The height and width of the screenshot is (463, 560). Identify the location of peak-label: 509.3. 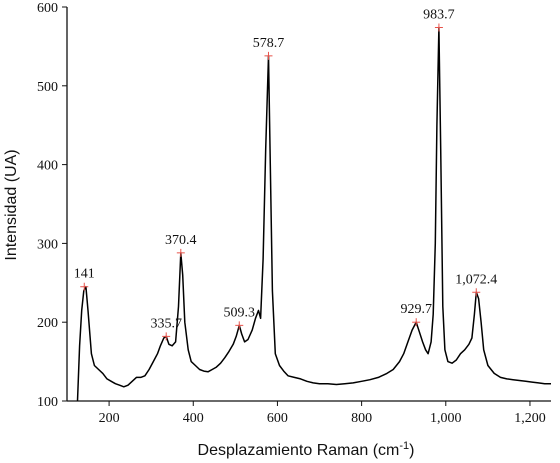
(240, 312).